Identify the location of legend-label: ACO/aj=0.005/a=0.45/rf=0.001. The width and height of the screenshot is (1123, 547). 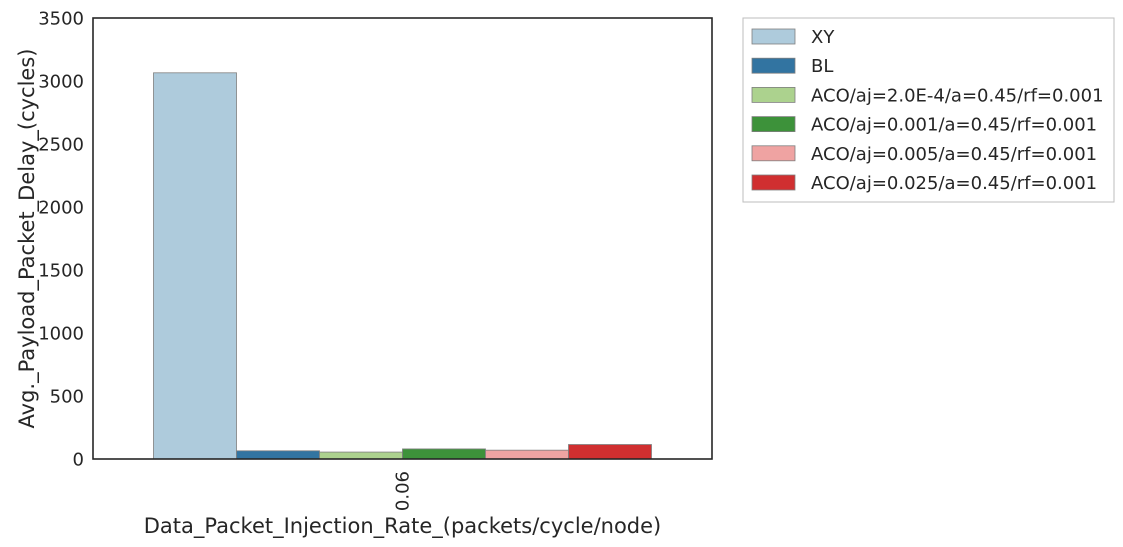
(954, 154).